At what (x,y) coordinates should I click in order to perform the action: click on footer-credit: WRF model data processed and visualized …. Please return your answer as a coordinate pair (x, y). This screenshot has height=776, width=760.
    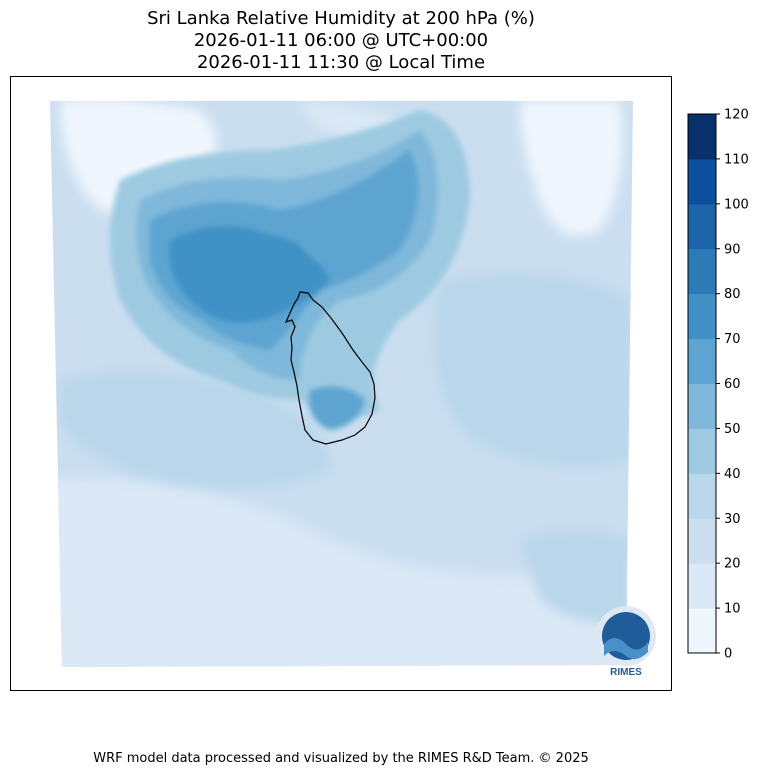
    Looking at the image, I should click on (341, 758).